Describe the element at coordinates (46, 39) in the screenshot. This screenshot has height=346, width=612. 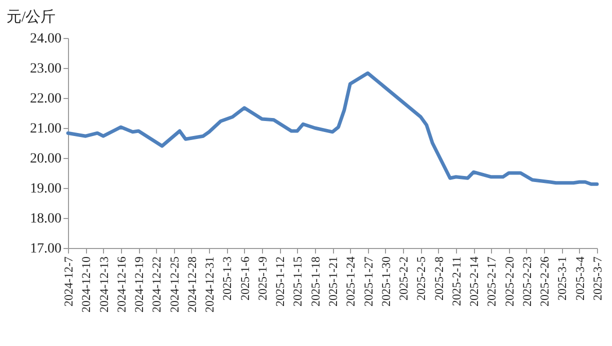
I see `y-tick-label: 24.00` at that location.